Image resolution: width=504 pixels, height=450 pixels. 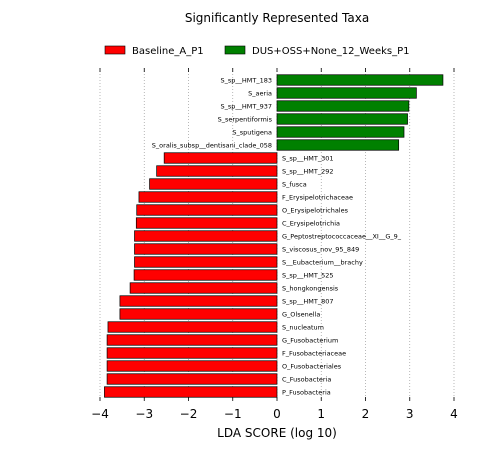 I want to click on legend-label-0: Baseline_A_P1, so click(x=168, y=51).